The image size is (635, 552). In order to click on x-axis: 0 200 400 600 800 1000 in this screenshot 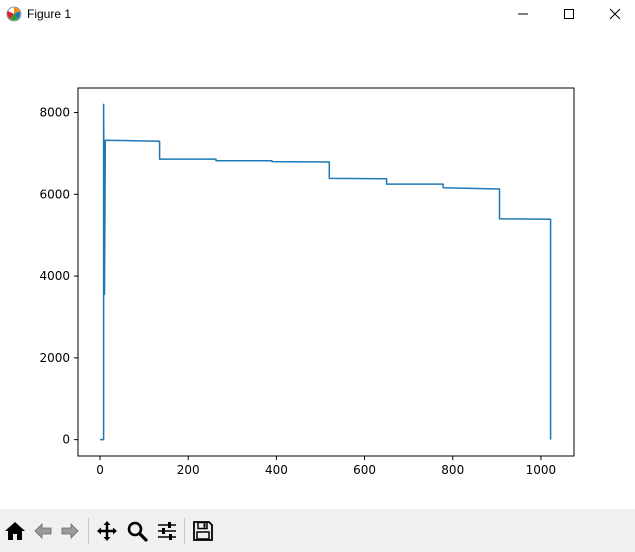, I will do `click(326, 466)`.